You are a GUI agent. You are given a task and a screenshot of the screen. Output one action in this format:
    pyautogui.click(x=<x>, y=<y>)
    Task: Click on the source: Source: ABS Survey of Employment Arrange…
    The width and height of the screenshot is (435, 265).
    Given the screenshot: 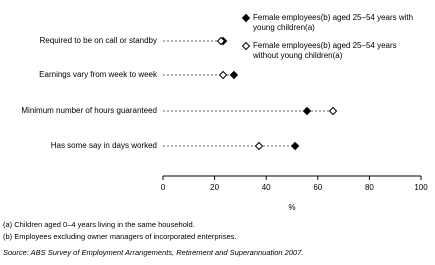 What is the action you would take?
    pyautogui.click(x=153, y=252)
    